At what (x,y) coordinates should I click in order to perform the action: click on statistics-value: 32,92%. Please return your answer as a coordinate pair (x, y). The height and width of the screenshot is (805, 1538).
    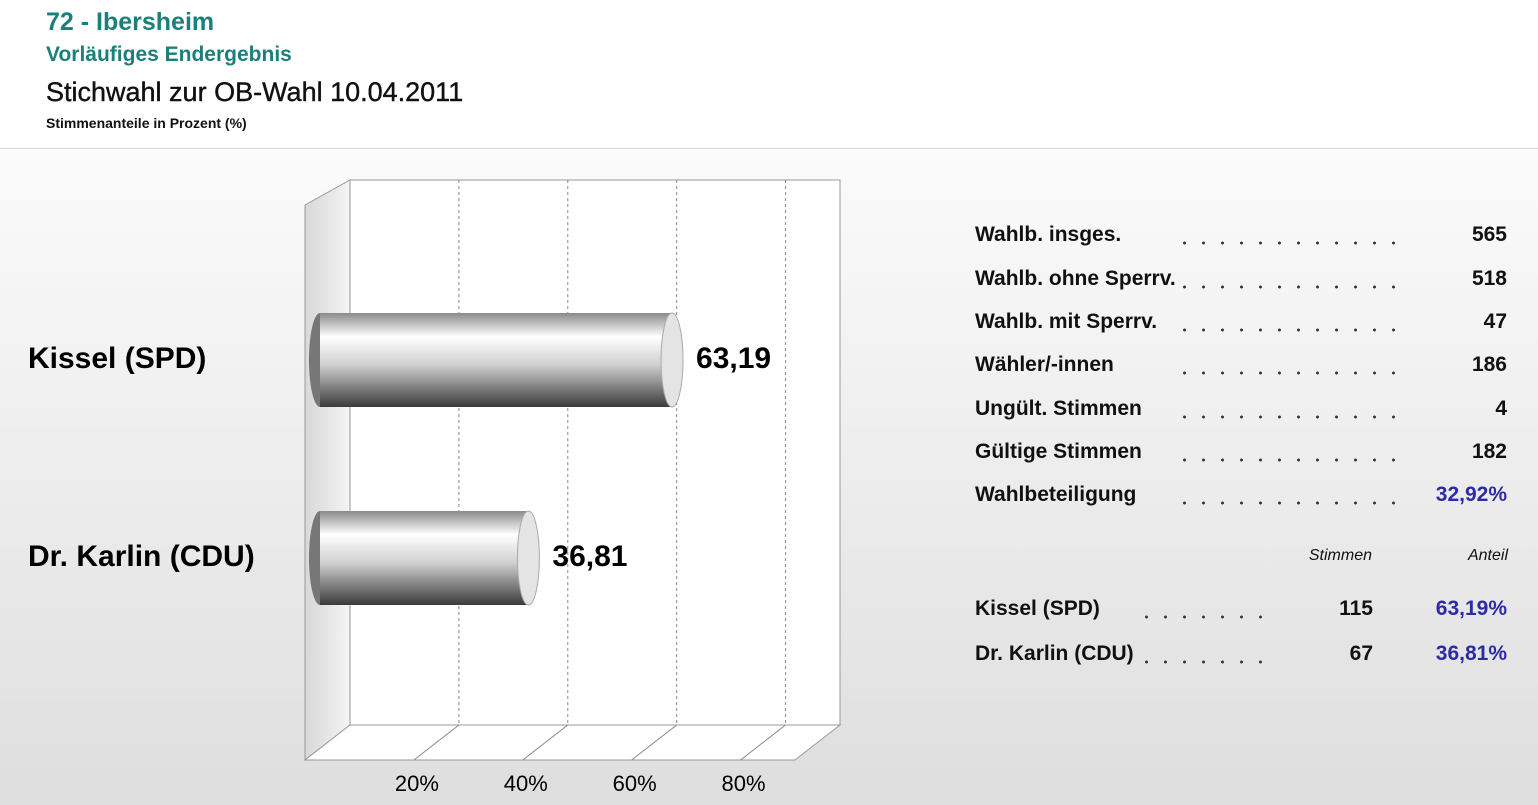
    Looking at the image, I should click on (1471, 494).